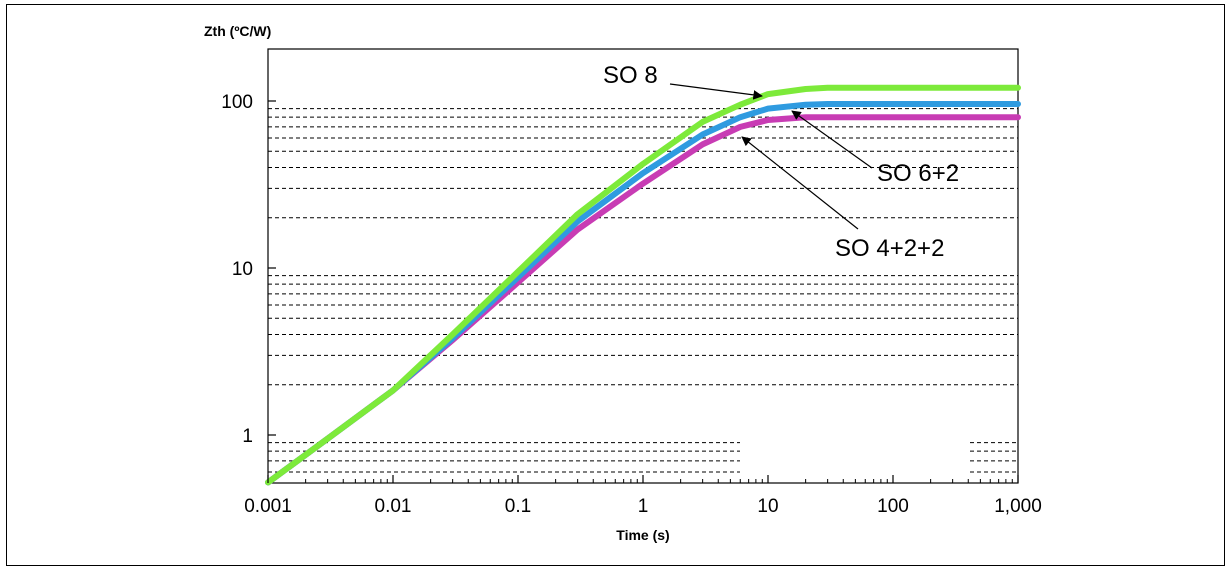  What do you see at coordinates (242, 269) in the screenshot?
I see `y-tick-label: 10` at bounding box center [242, 269].